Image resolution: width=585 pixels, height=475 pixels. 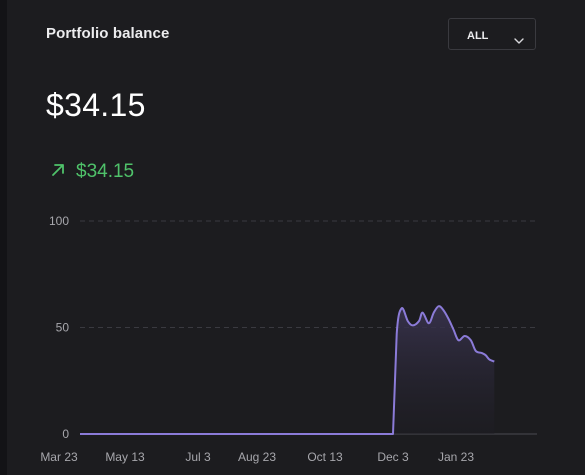 I want to click on card-title: Portfolio balance, so click(x=108, y=33).